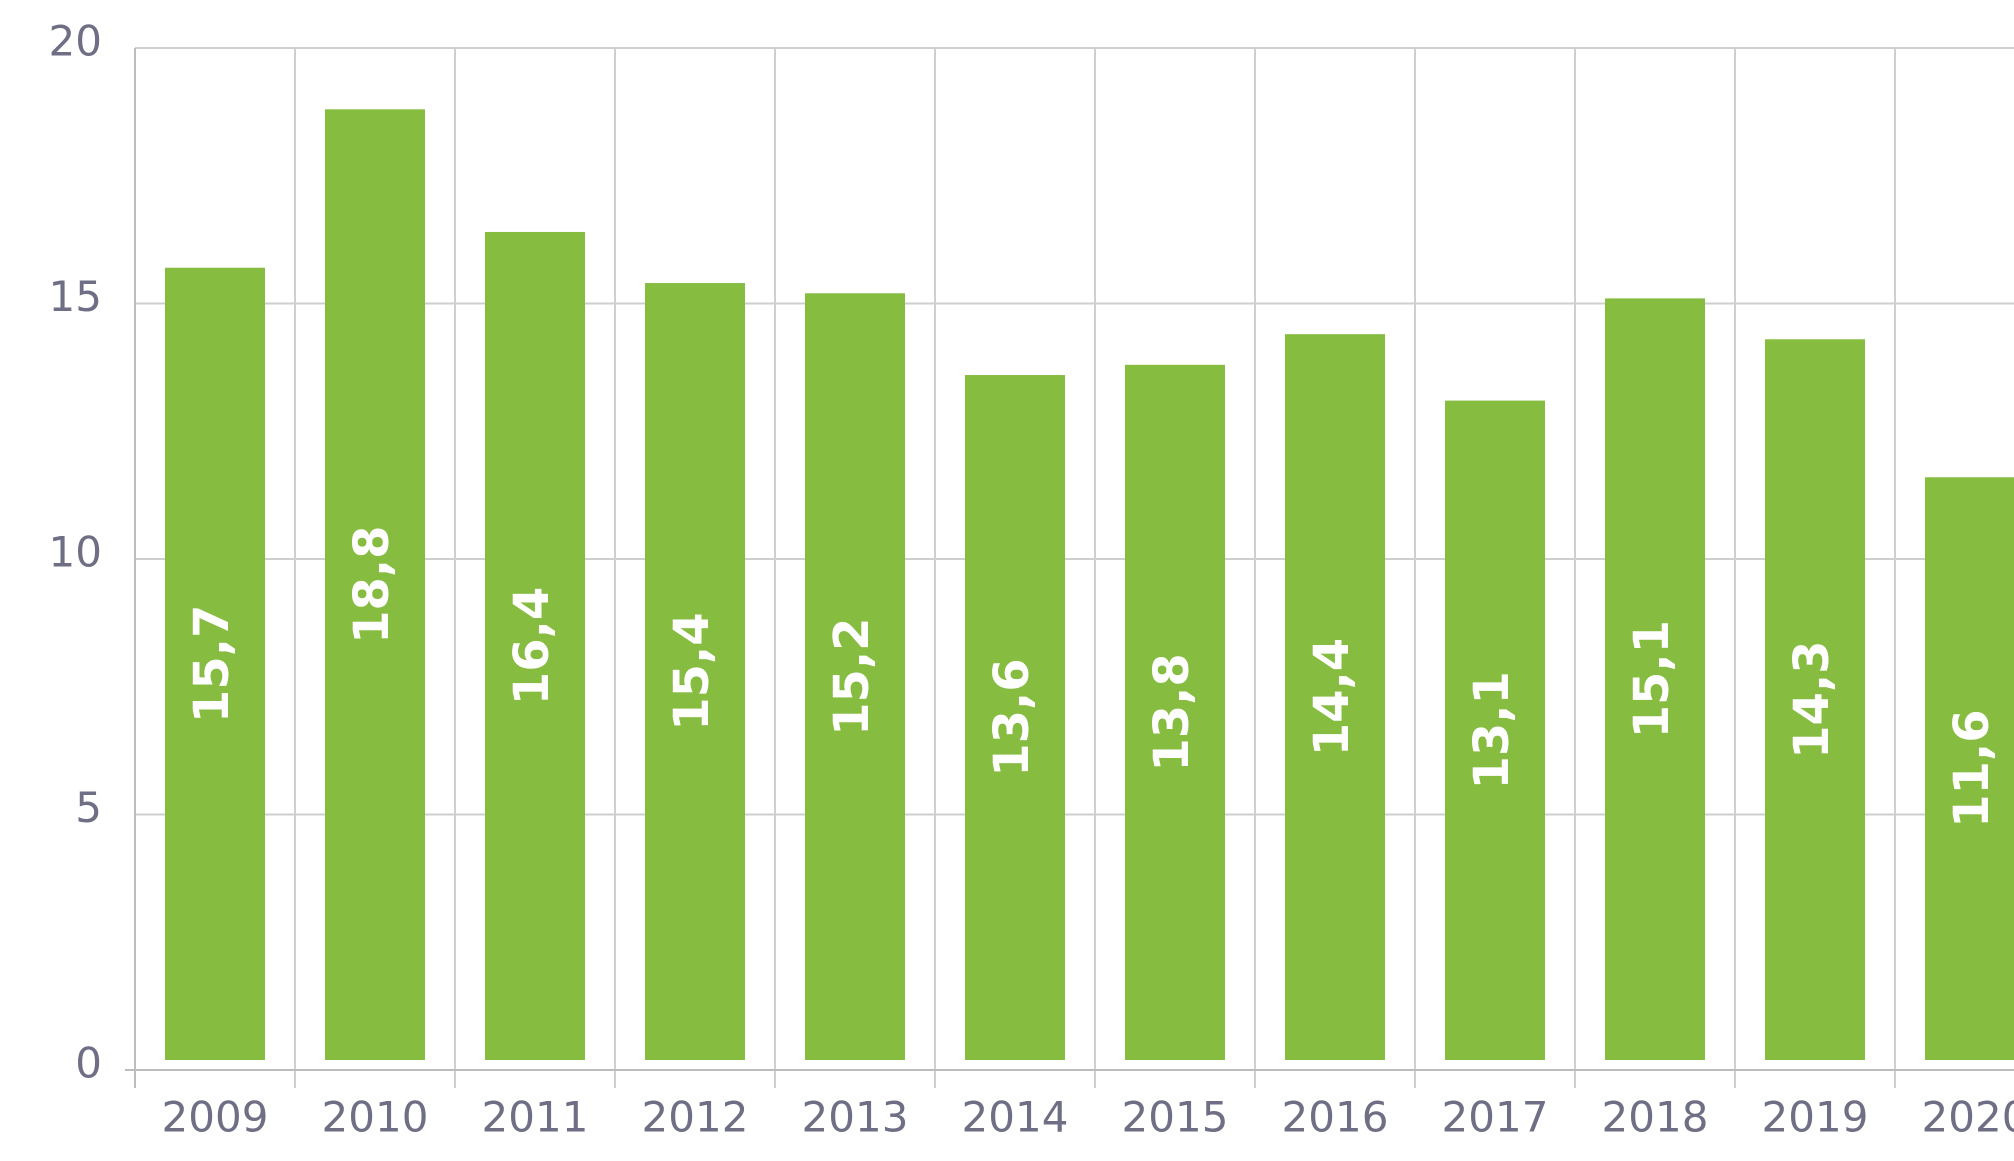  What do you see at coordinates (1495, 1117) in the screenshot?
I see `x-tick-label: 2017` at bounding box center [1495, 1117].